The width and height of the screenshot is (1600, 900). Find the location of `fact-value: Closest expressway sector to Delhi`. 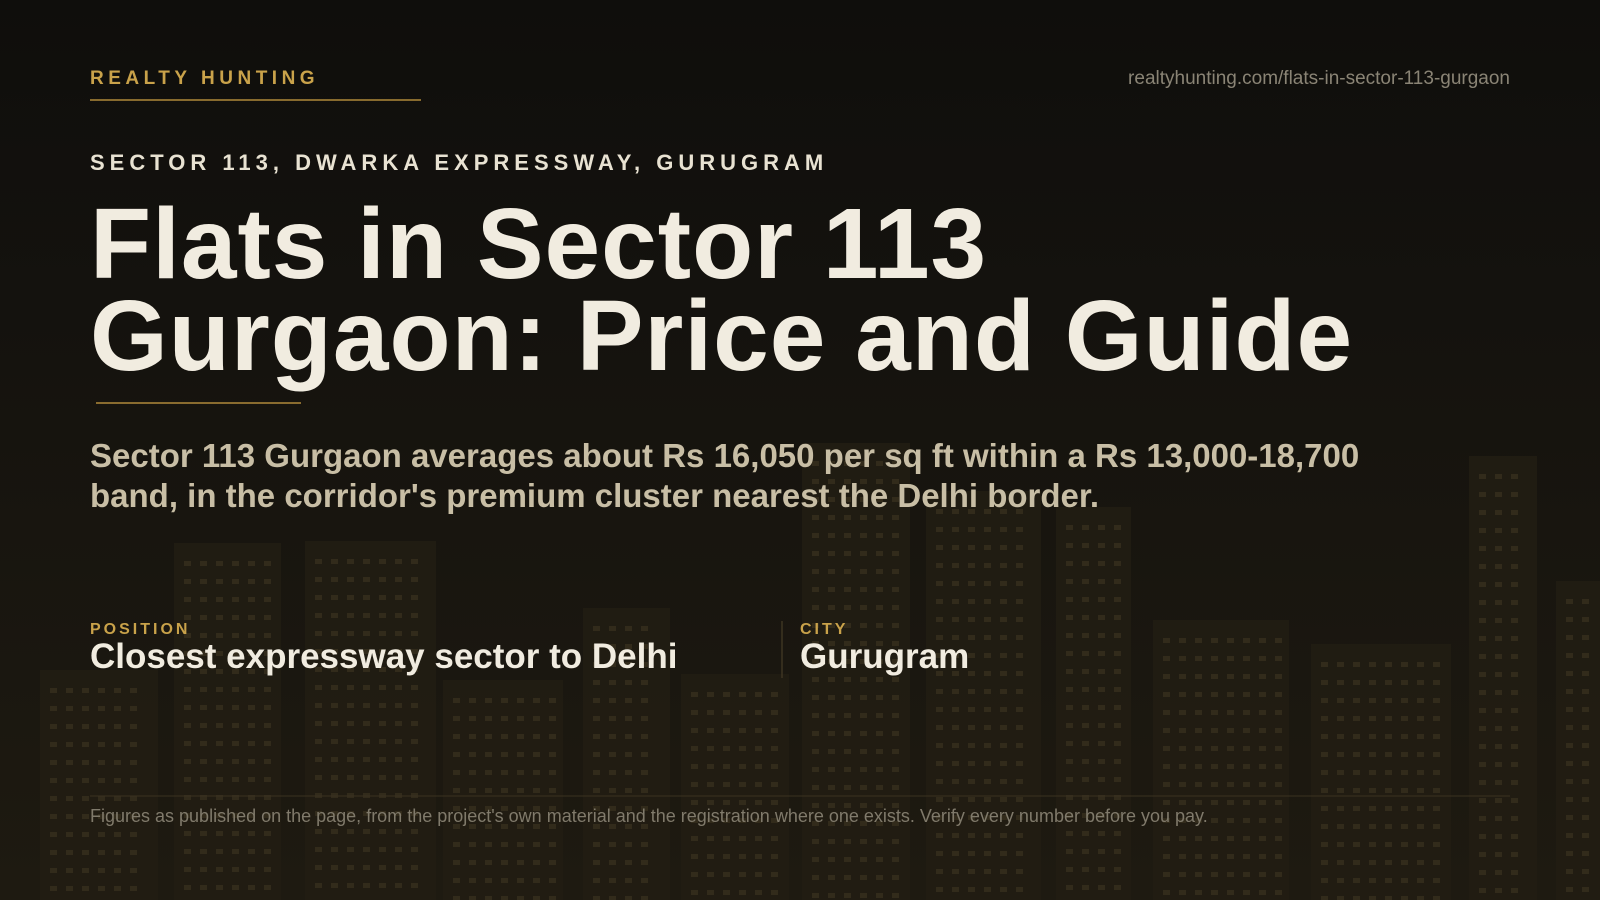

fact-value: Closest expressway sector to Delhi is located at coordinates (383, 656).